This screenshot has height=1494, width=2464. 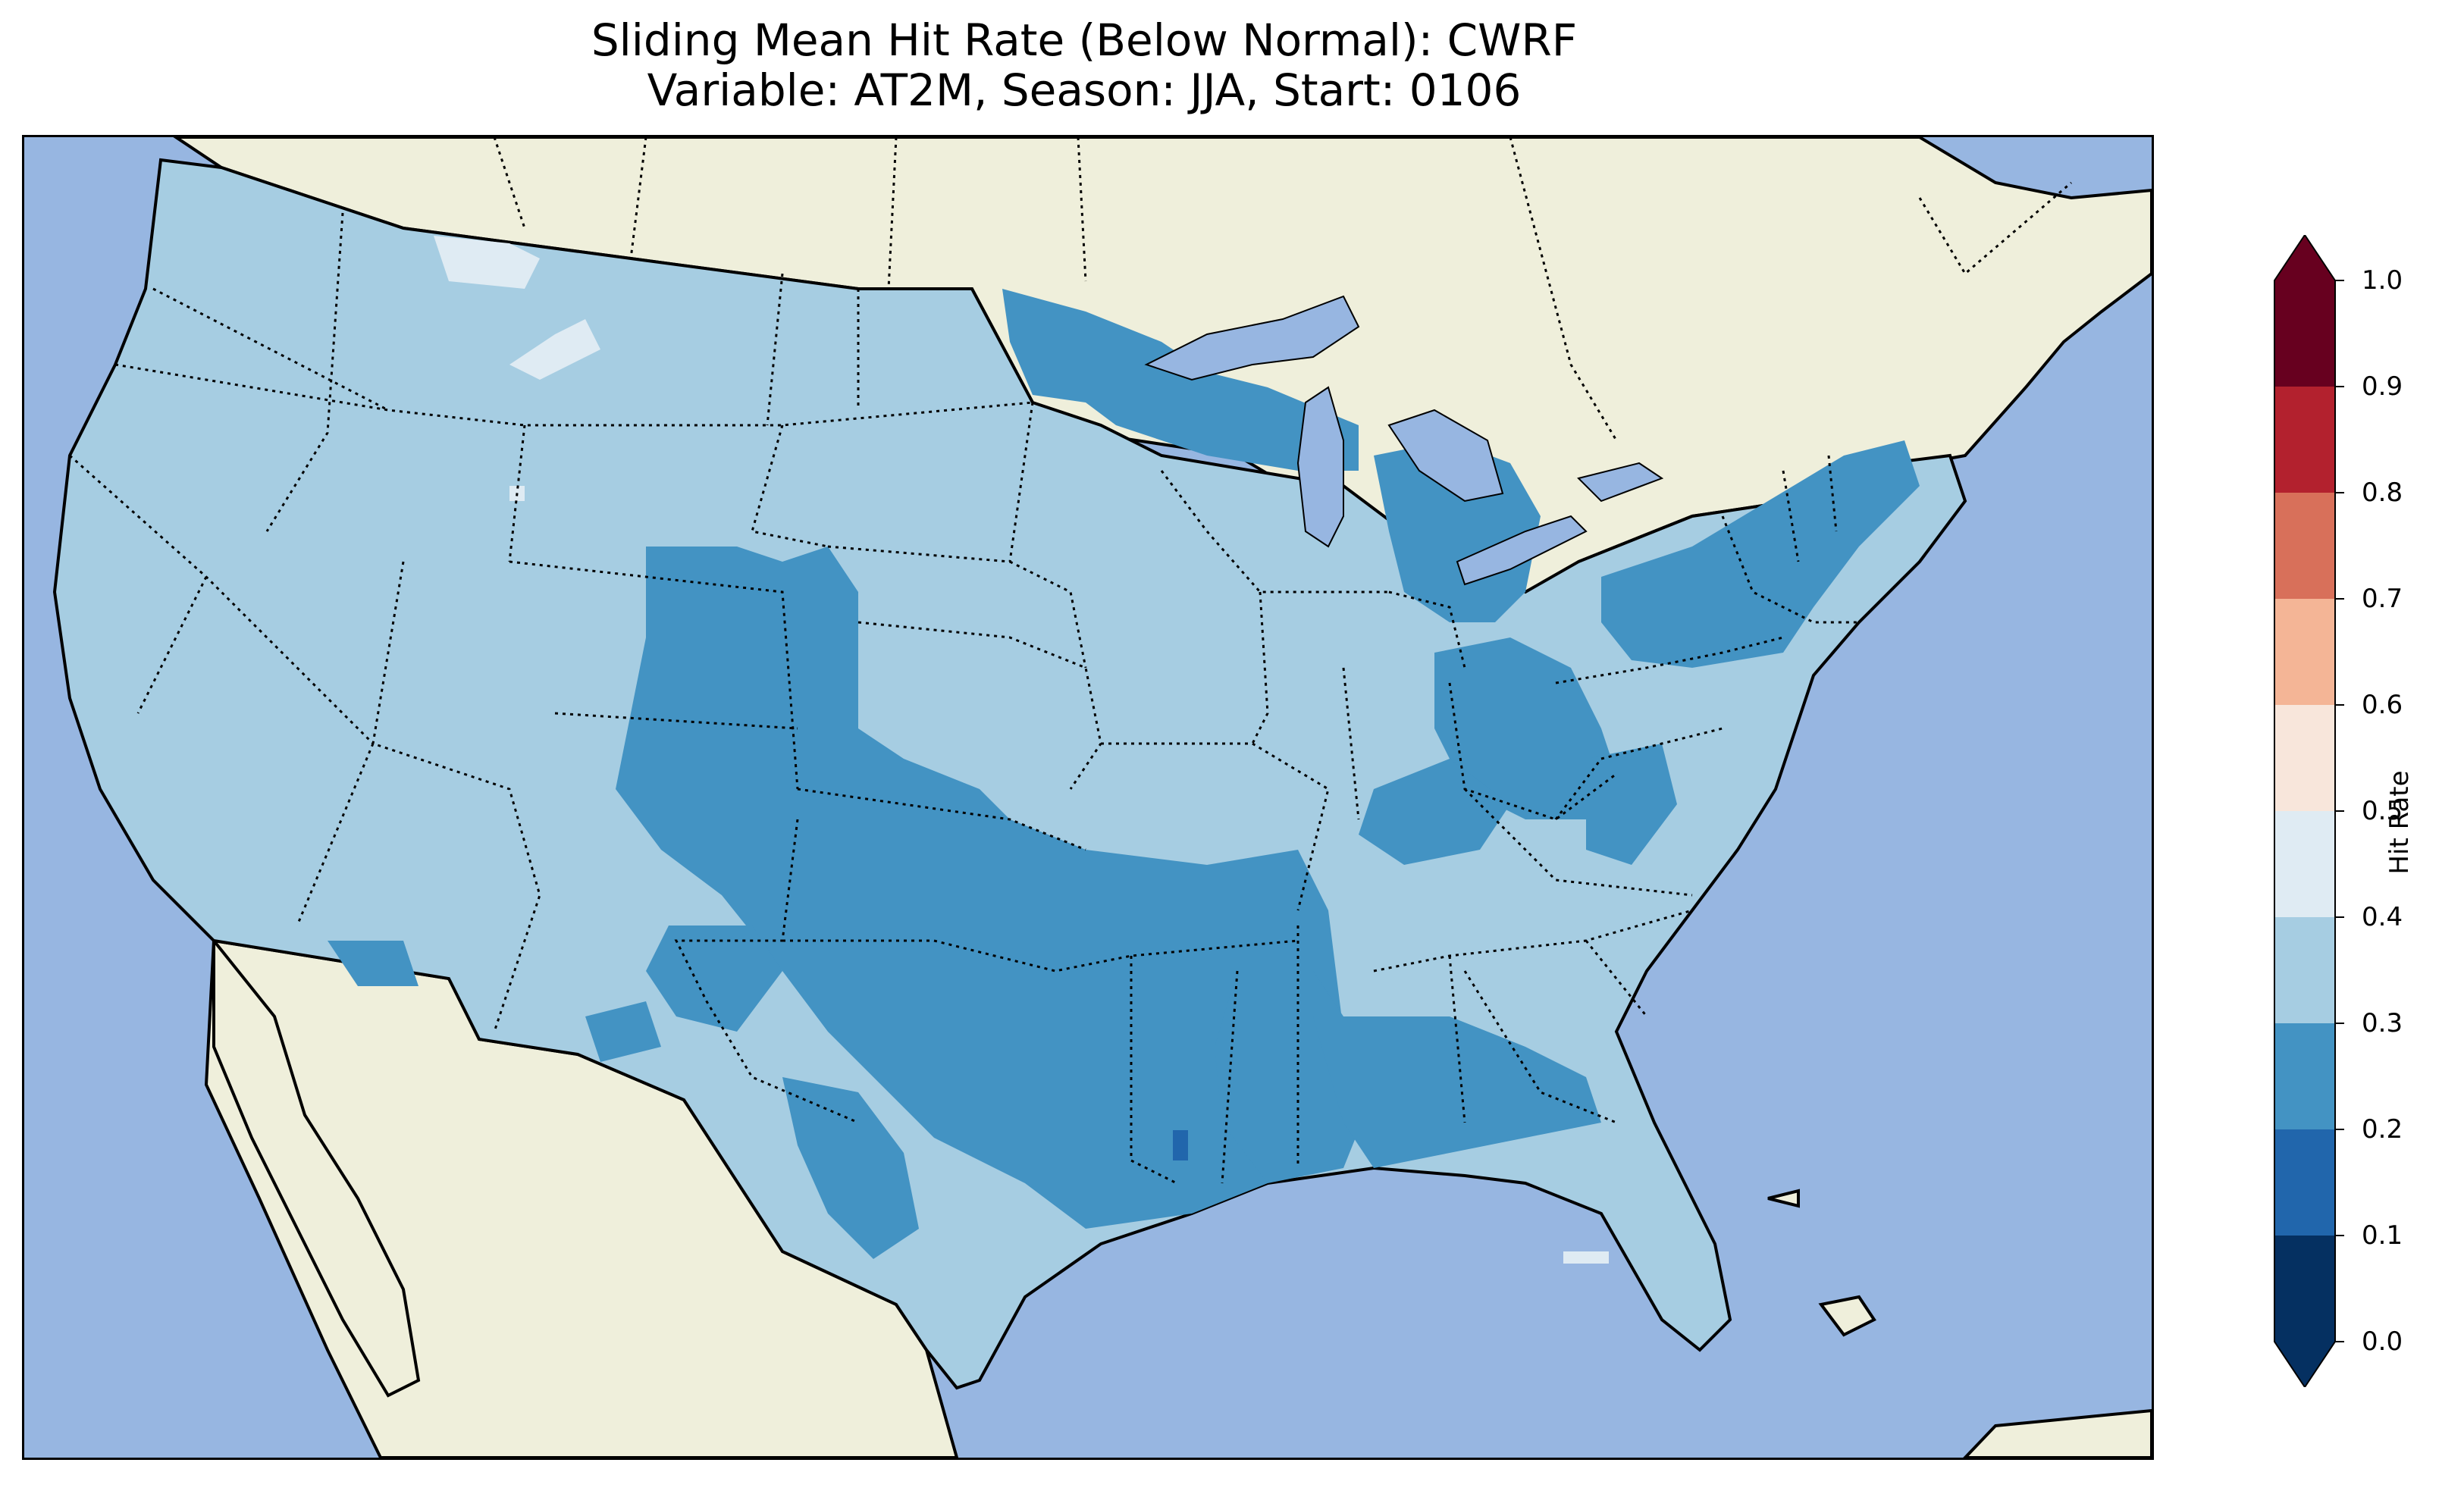 What do you see at coordinates (2382, 1341) in the screenshot?
I see `colorbar-tick-label: 0.0` at bounding box center [2382, 1341].